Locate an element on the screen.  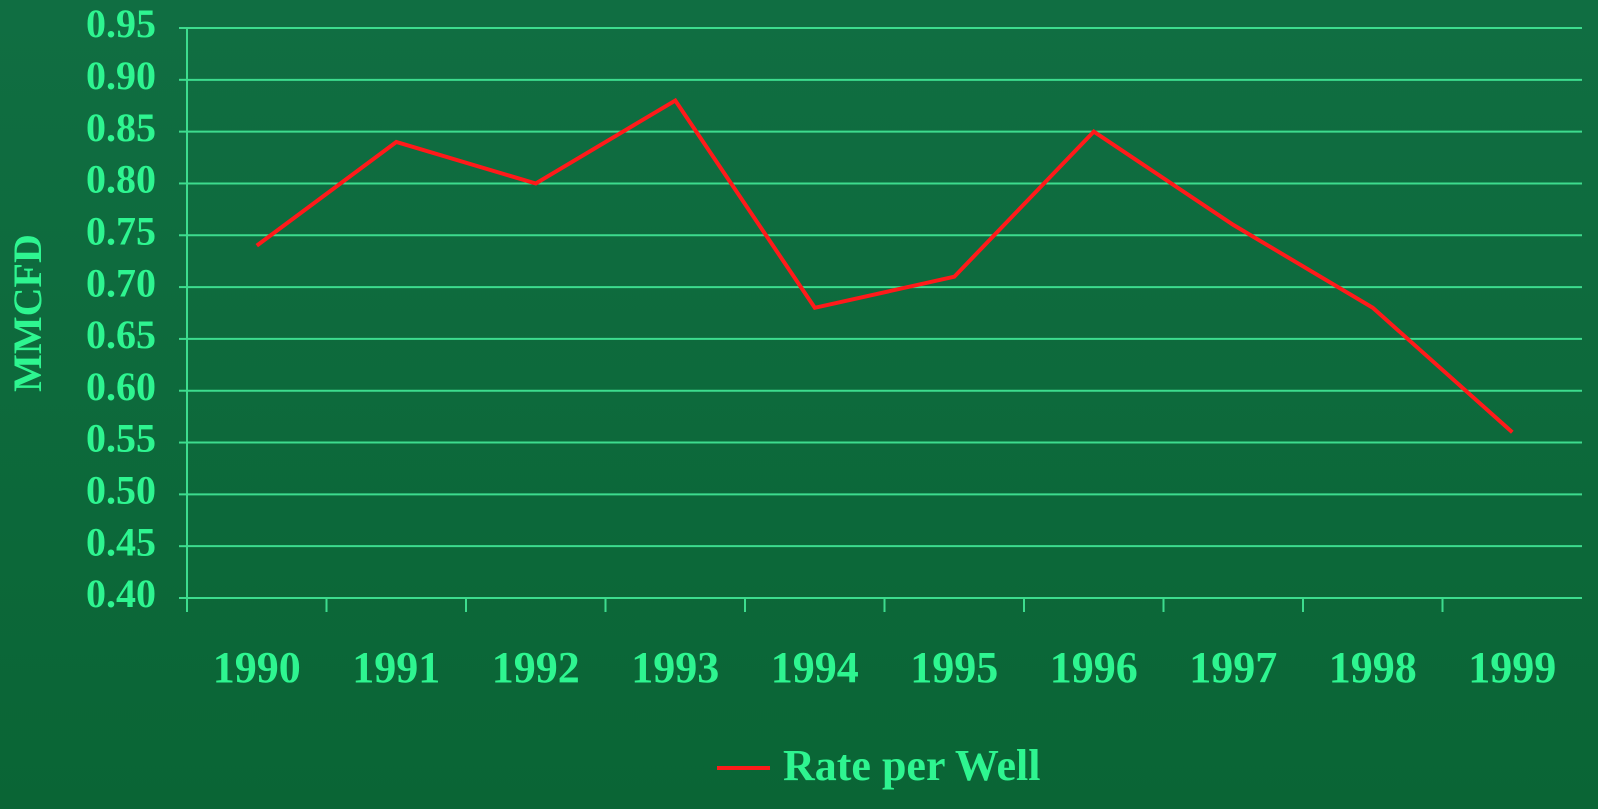
x-tick-label: 1993 is located at coordinates (675, 667).